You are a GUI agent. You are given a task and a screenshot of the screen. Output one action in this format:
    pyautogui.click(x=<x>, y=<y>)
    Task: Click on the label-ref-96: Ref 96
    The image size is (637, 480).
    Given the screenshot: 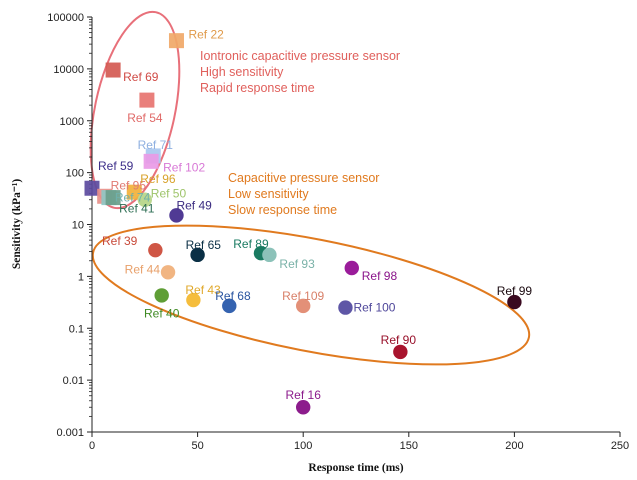 What is the action you would take?
    pyautogui.click(x=158, y=179)
    